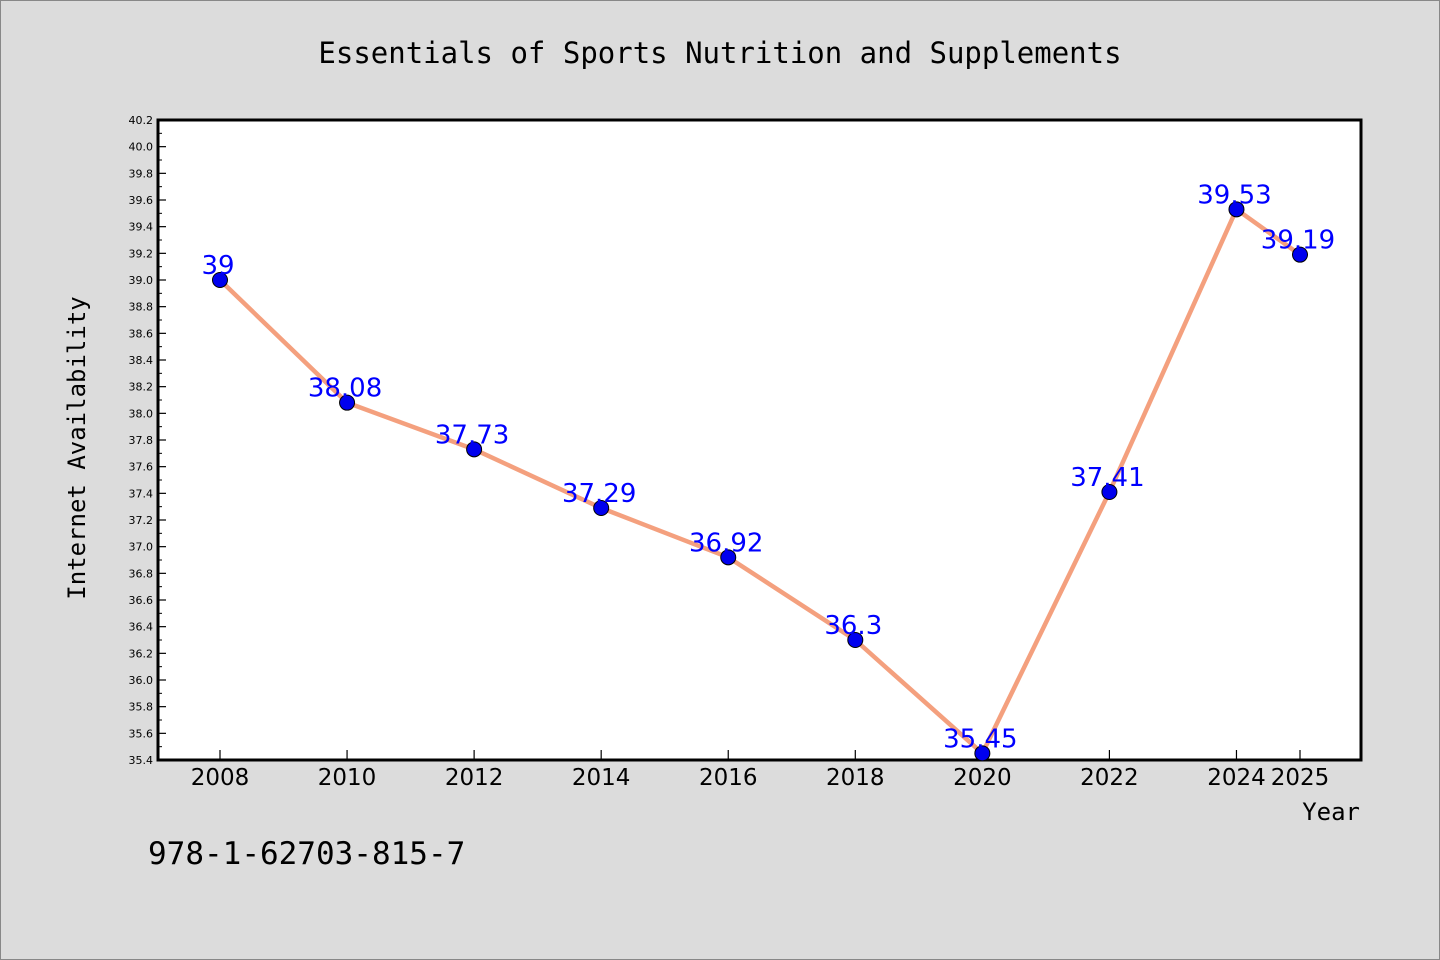 This screenshot has width=1440, height=960. I want to click on y-tick-label: 39.2, so click(141, 253).